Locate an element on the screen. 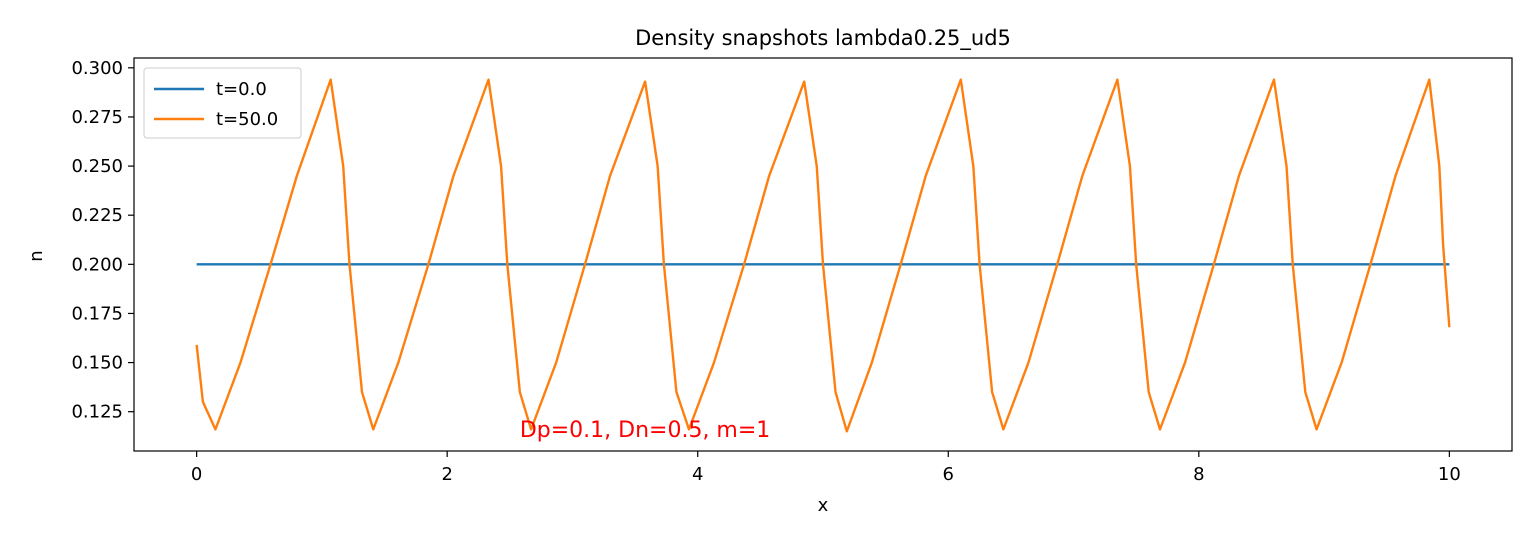  legend-label-t50: t=50.0 is located at coordinates (247, 119).